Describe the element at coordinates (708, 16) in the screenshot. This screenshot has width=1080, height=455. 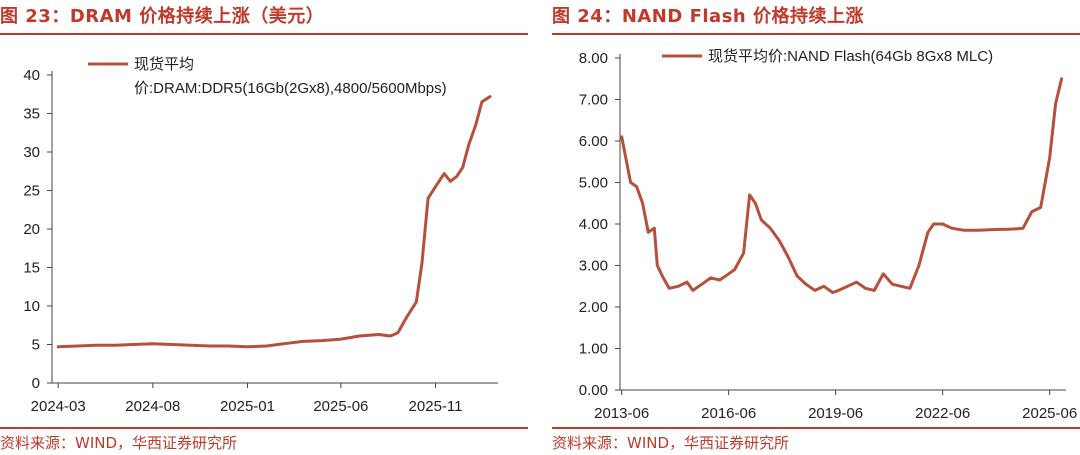
I see `chart-title: 图 24：NAND Flash 价格持续上涨` at that location.